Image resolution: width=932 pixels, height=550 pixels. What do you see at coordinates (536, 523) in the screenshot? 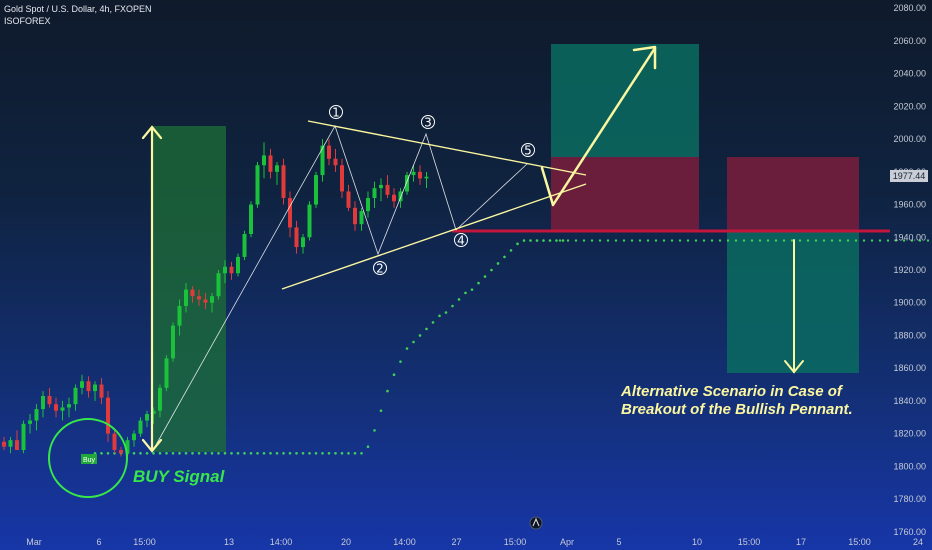
I see `tradingview-logo-icon` at bounding box center [536, 523].